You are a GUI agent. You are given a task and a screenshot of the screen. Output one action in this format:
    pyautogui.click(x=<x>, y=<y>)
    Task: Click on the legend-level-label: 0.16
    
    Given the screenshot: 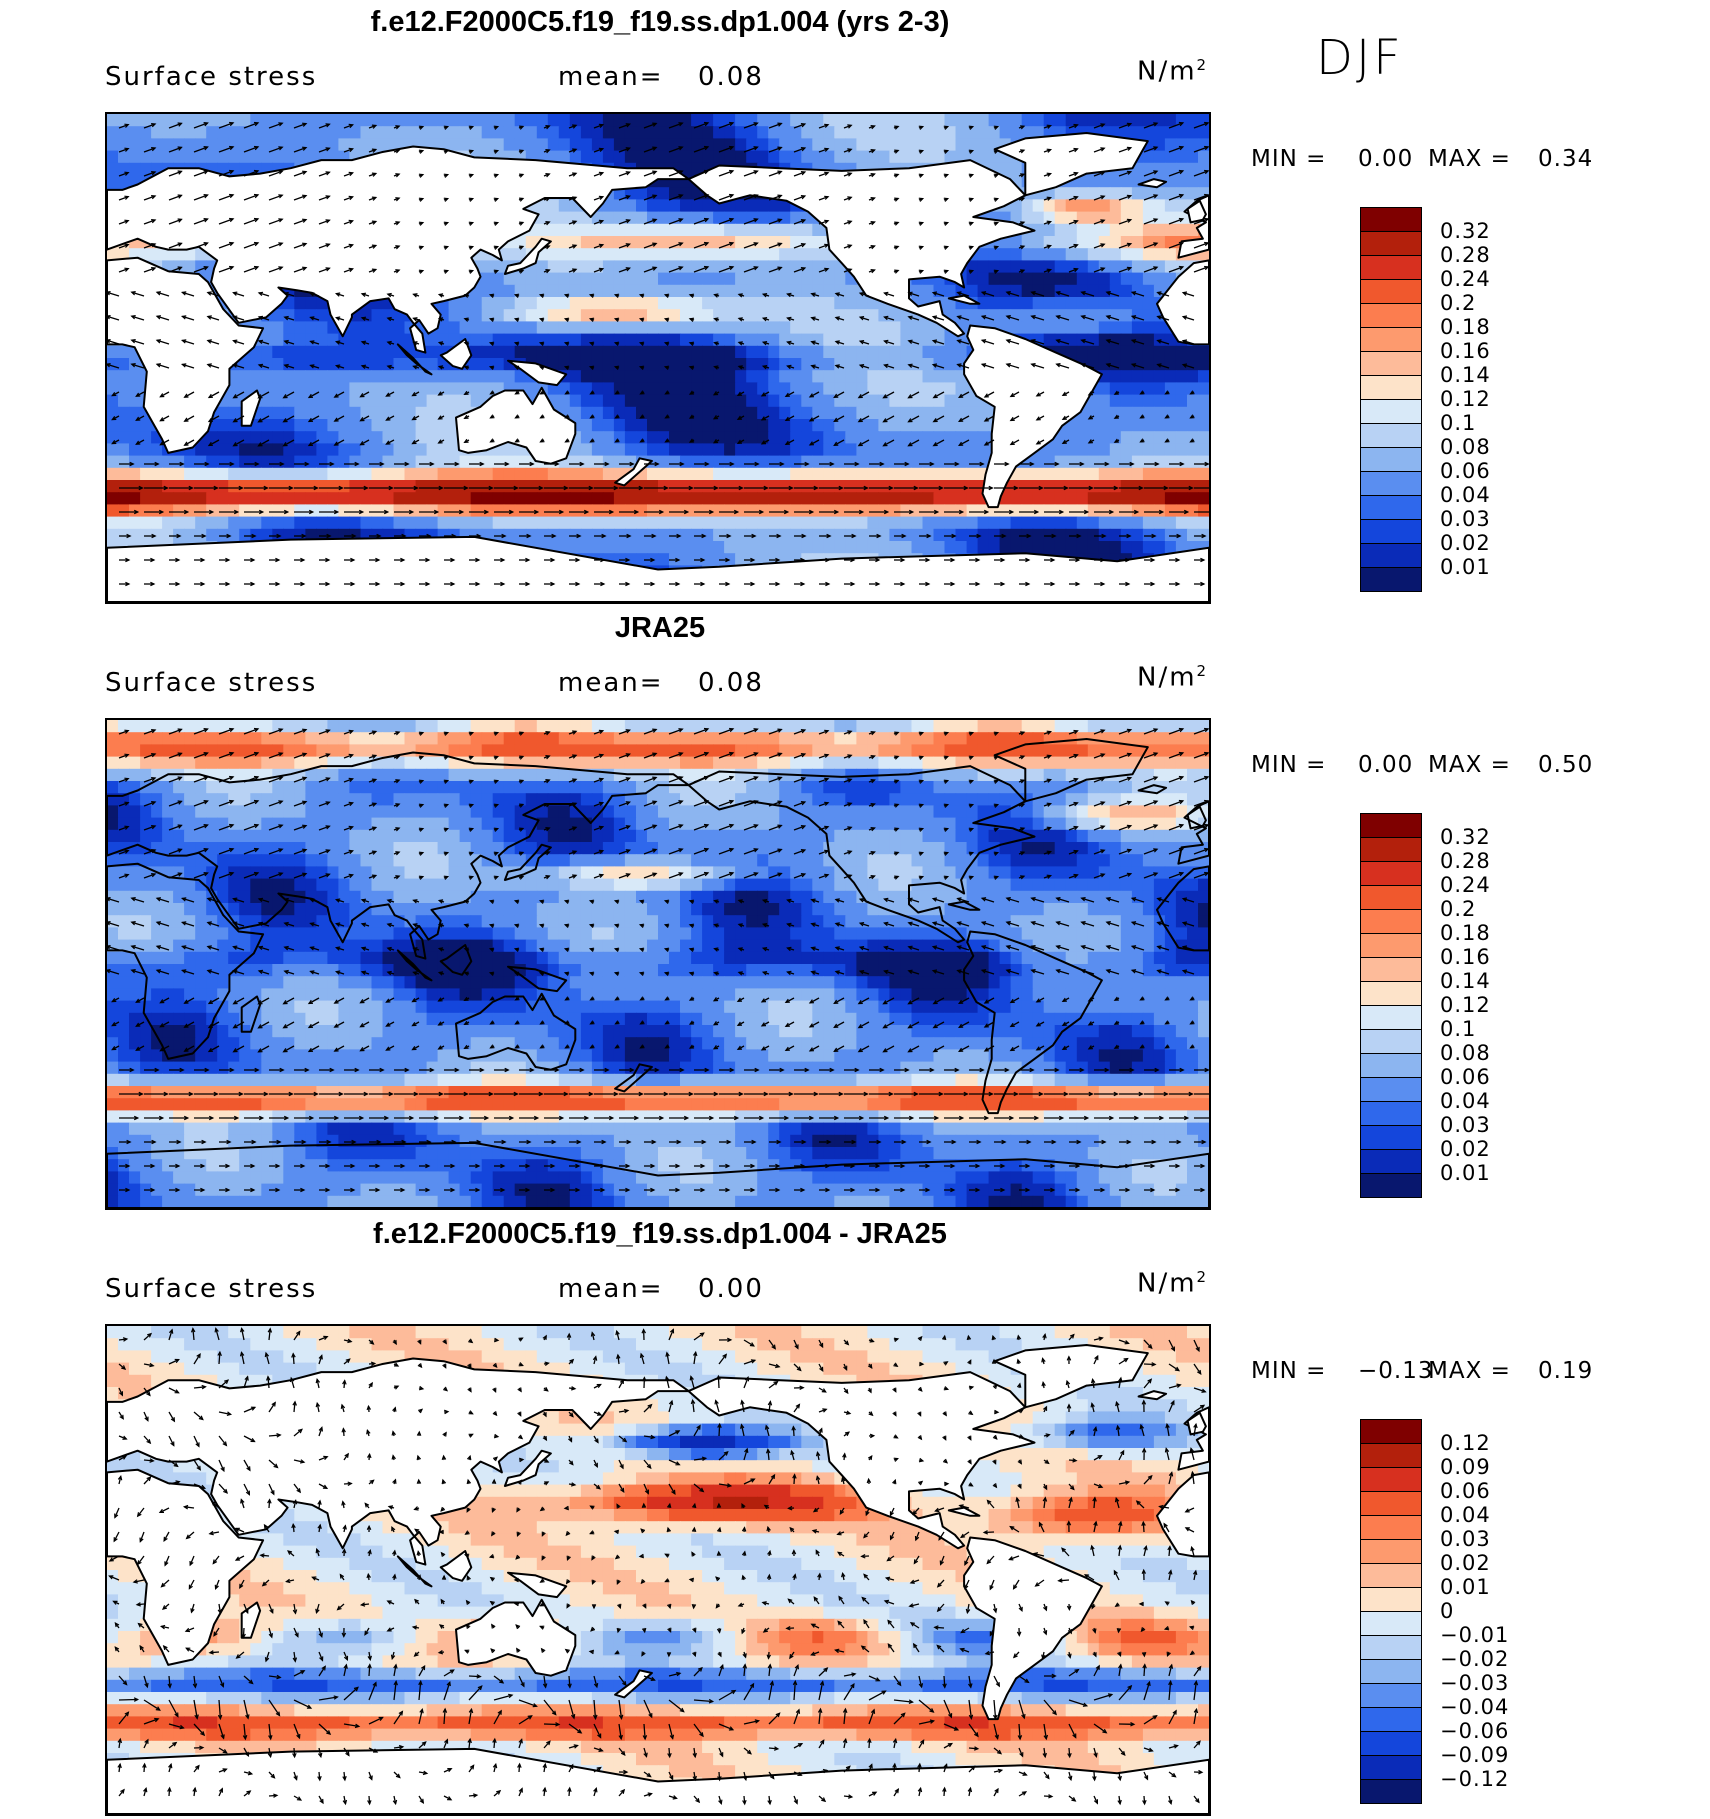 What is the action you would take?
    pyautogui.click(x=1465, y=957)
    